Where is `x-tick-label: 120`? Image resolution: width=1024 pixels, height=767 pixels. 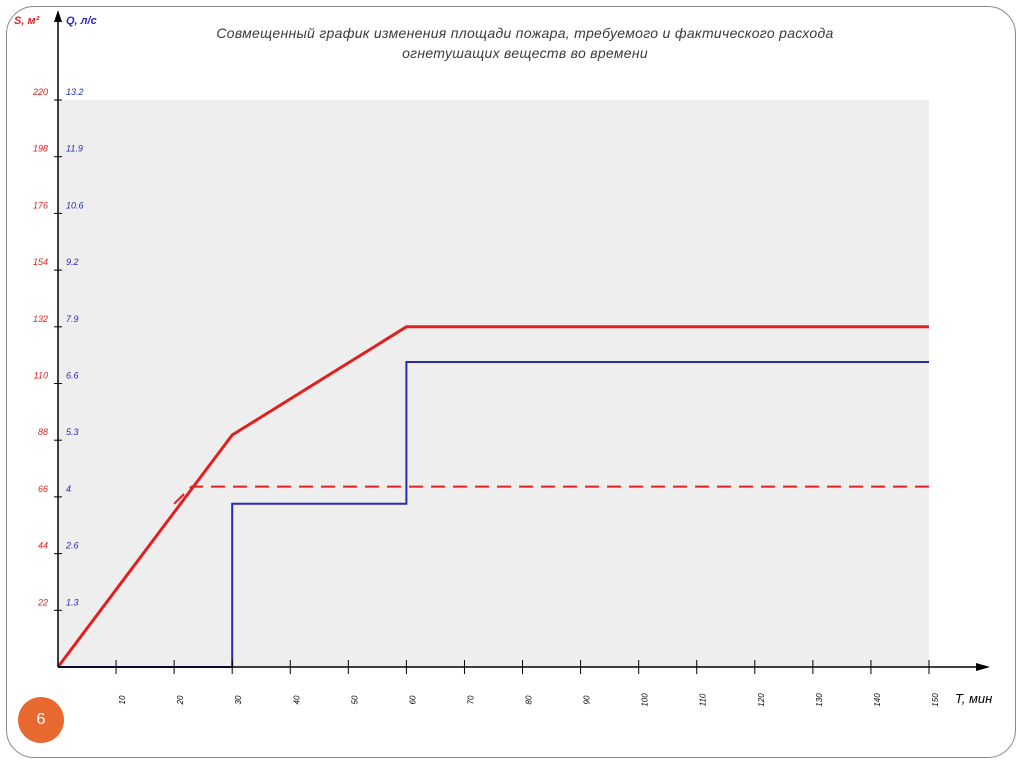 x-tick-label: 120 is located at coordinates (761, 700).